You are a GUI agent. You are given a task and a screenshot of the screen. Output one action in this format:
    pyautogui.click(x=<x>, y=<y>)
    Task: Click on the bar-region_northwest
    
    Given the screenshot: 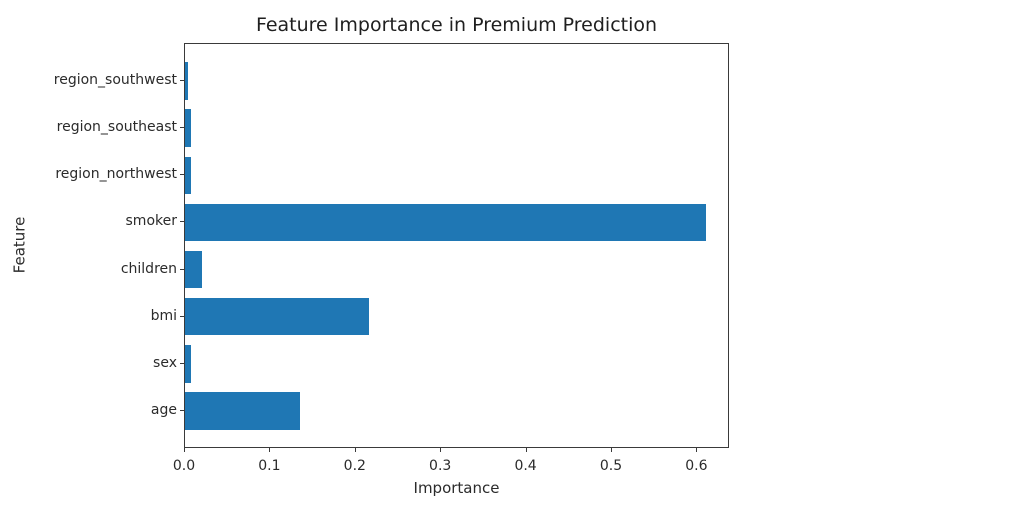 What is the action you would take?
    pyautogui.click(x=188, y=175)
    